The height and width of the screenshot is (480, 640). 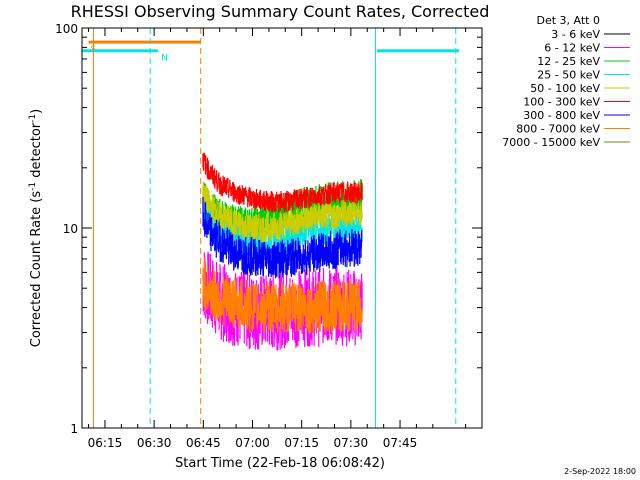 I want to click on y-tick-label: 1, so click(x=74, y=429).